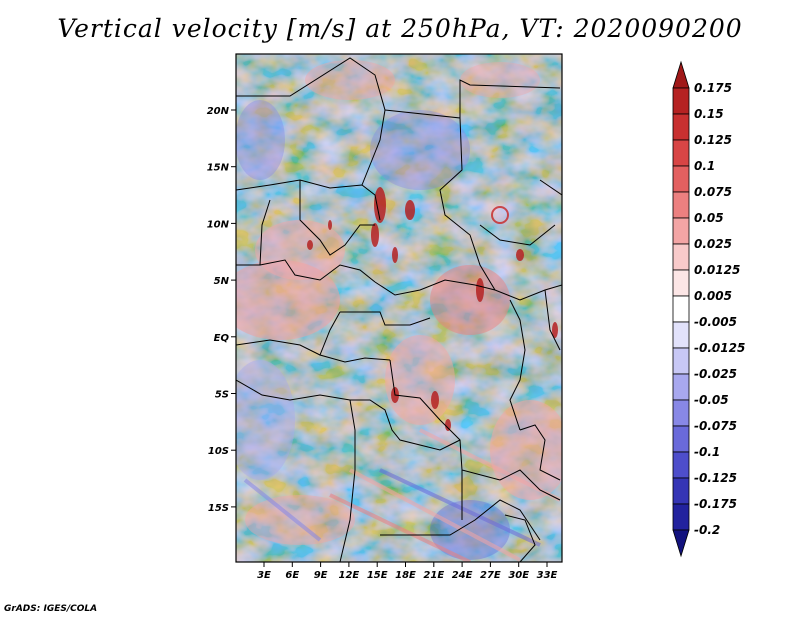 This screenshot has height=618, width=800. I want to click on lon-tick-label: 21E, so click(433, 575).